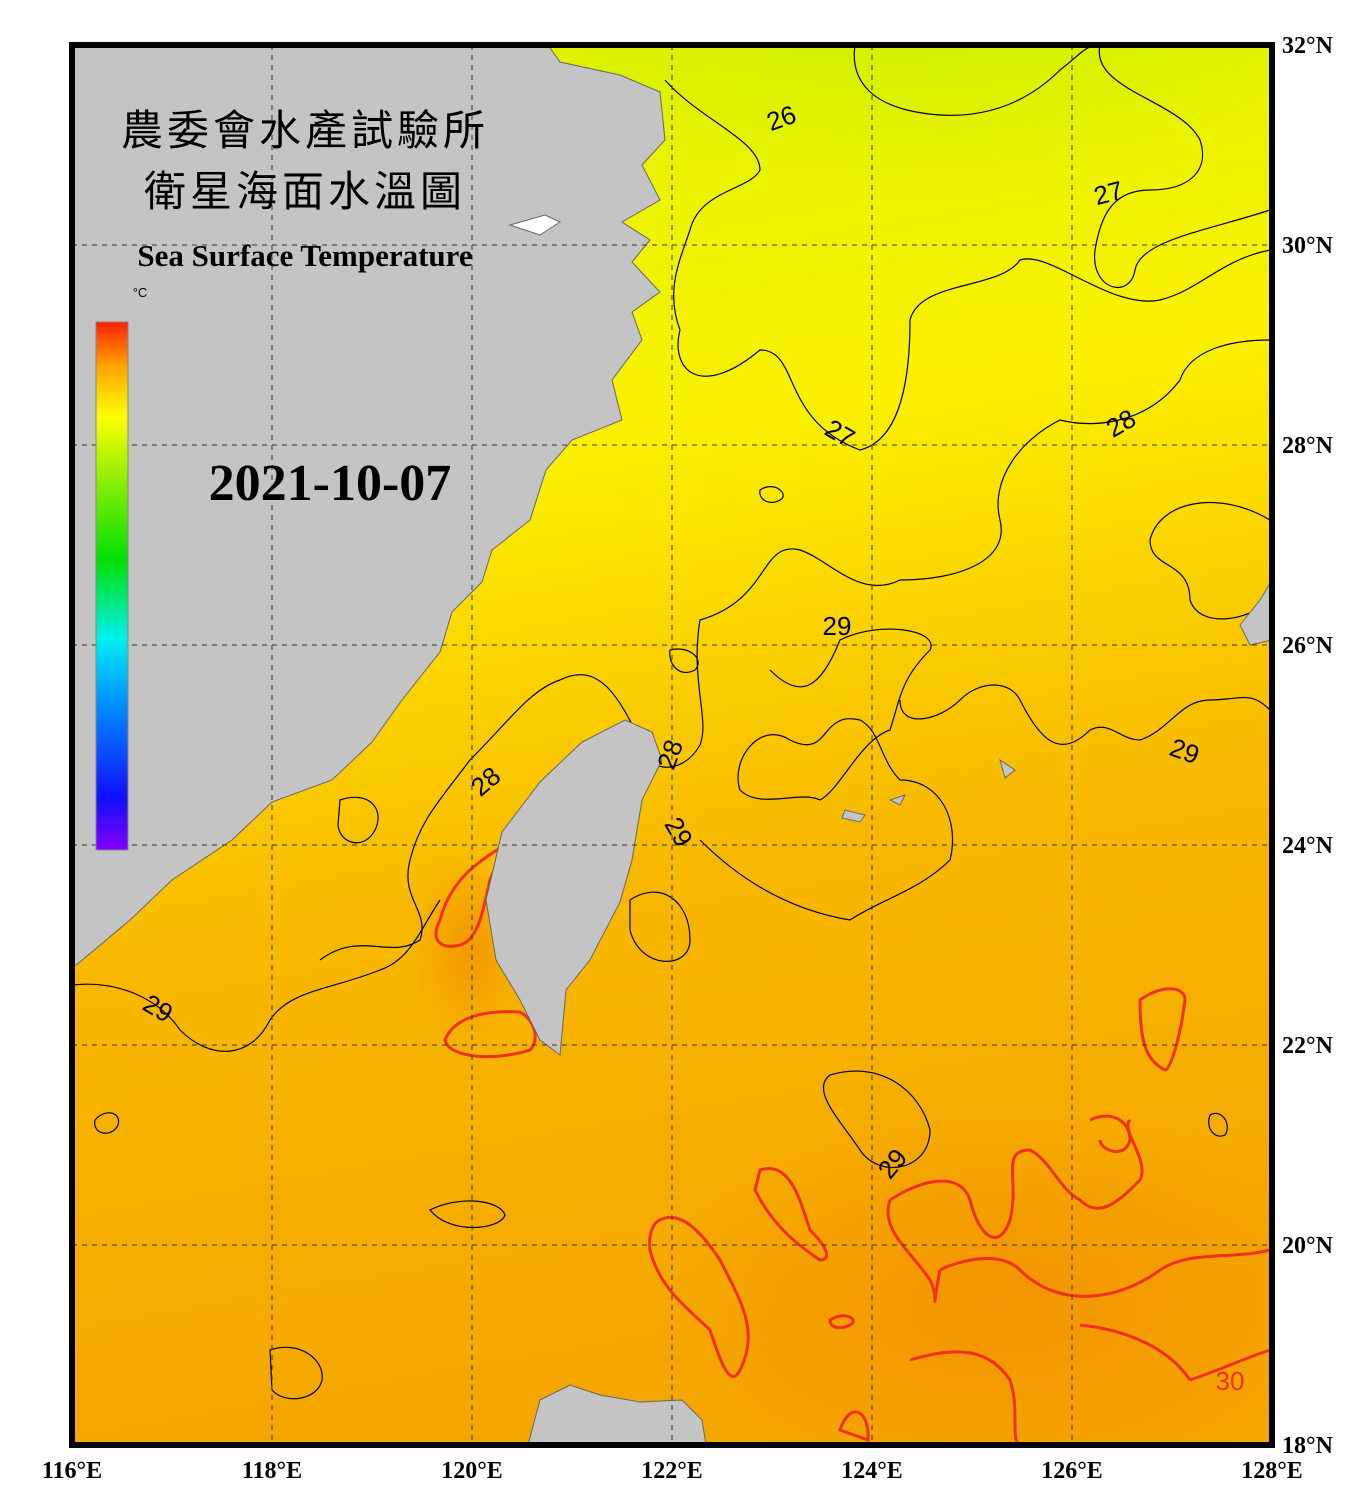 The height and width of the screenshot is (1500, 1350). I want to click on contour-label: 29, so click(837, 626).